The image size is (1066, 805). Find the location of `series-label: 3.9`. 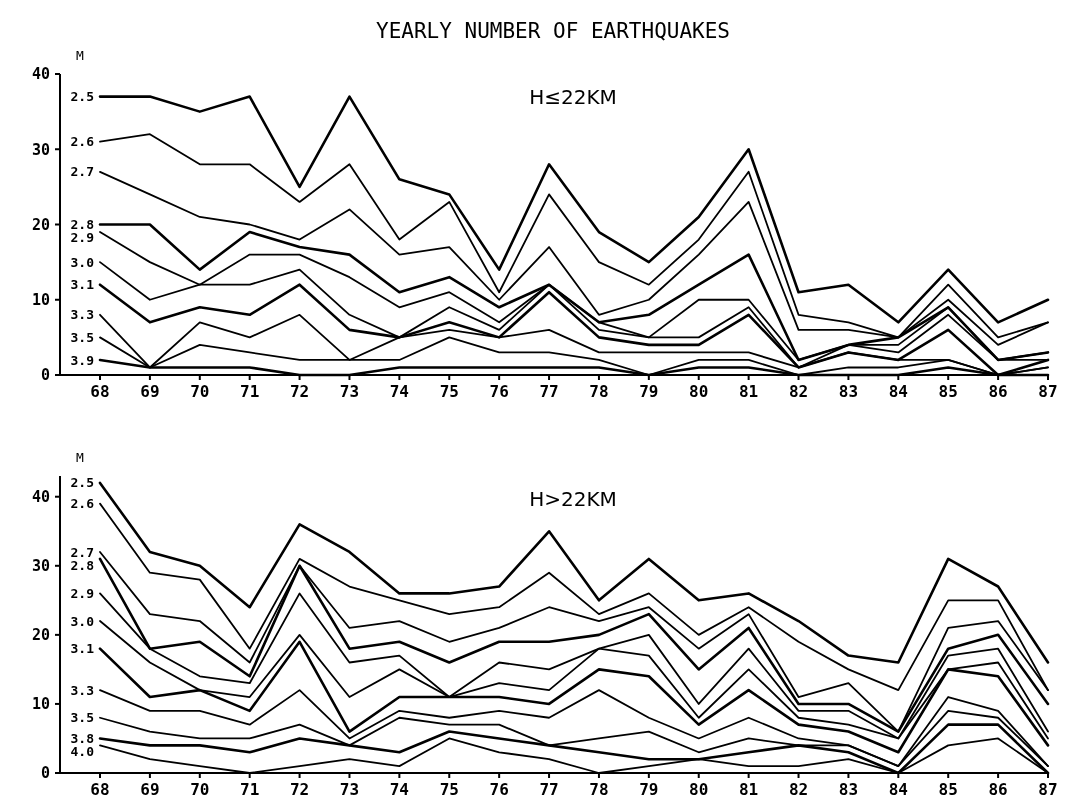

series-label: 3.9 is located at coordinates (82, 360).